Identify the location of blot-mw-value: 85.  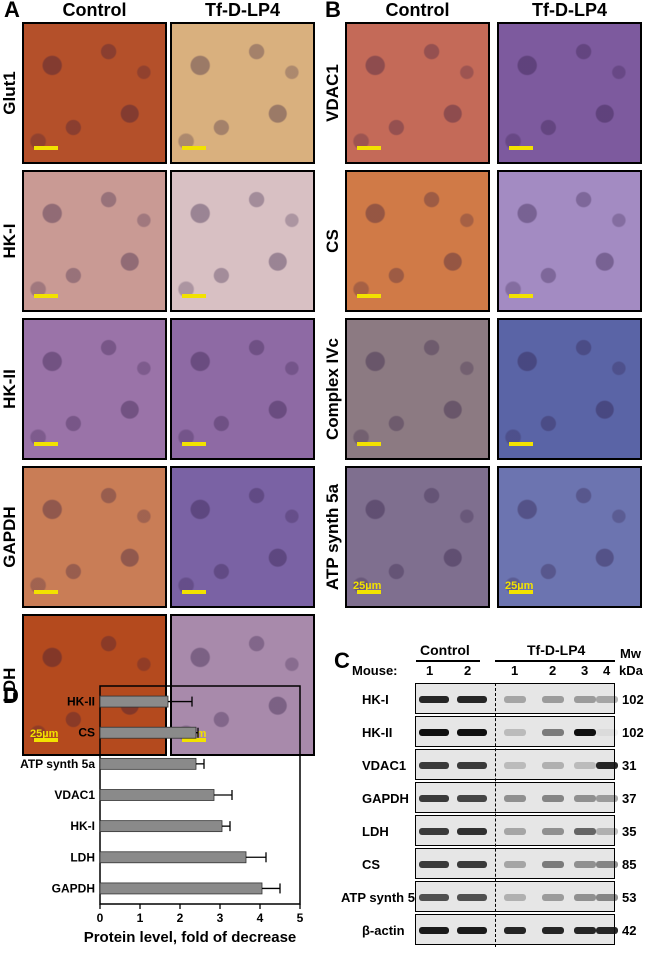
(629, 864).